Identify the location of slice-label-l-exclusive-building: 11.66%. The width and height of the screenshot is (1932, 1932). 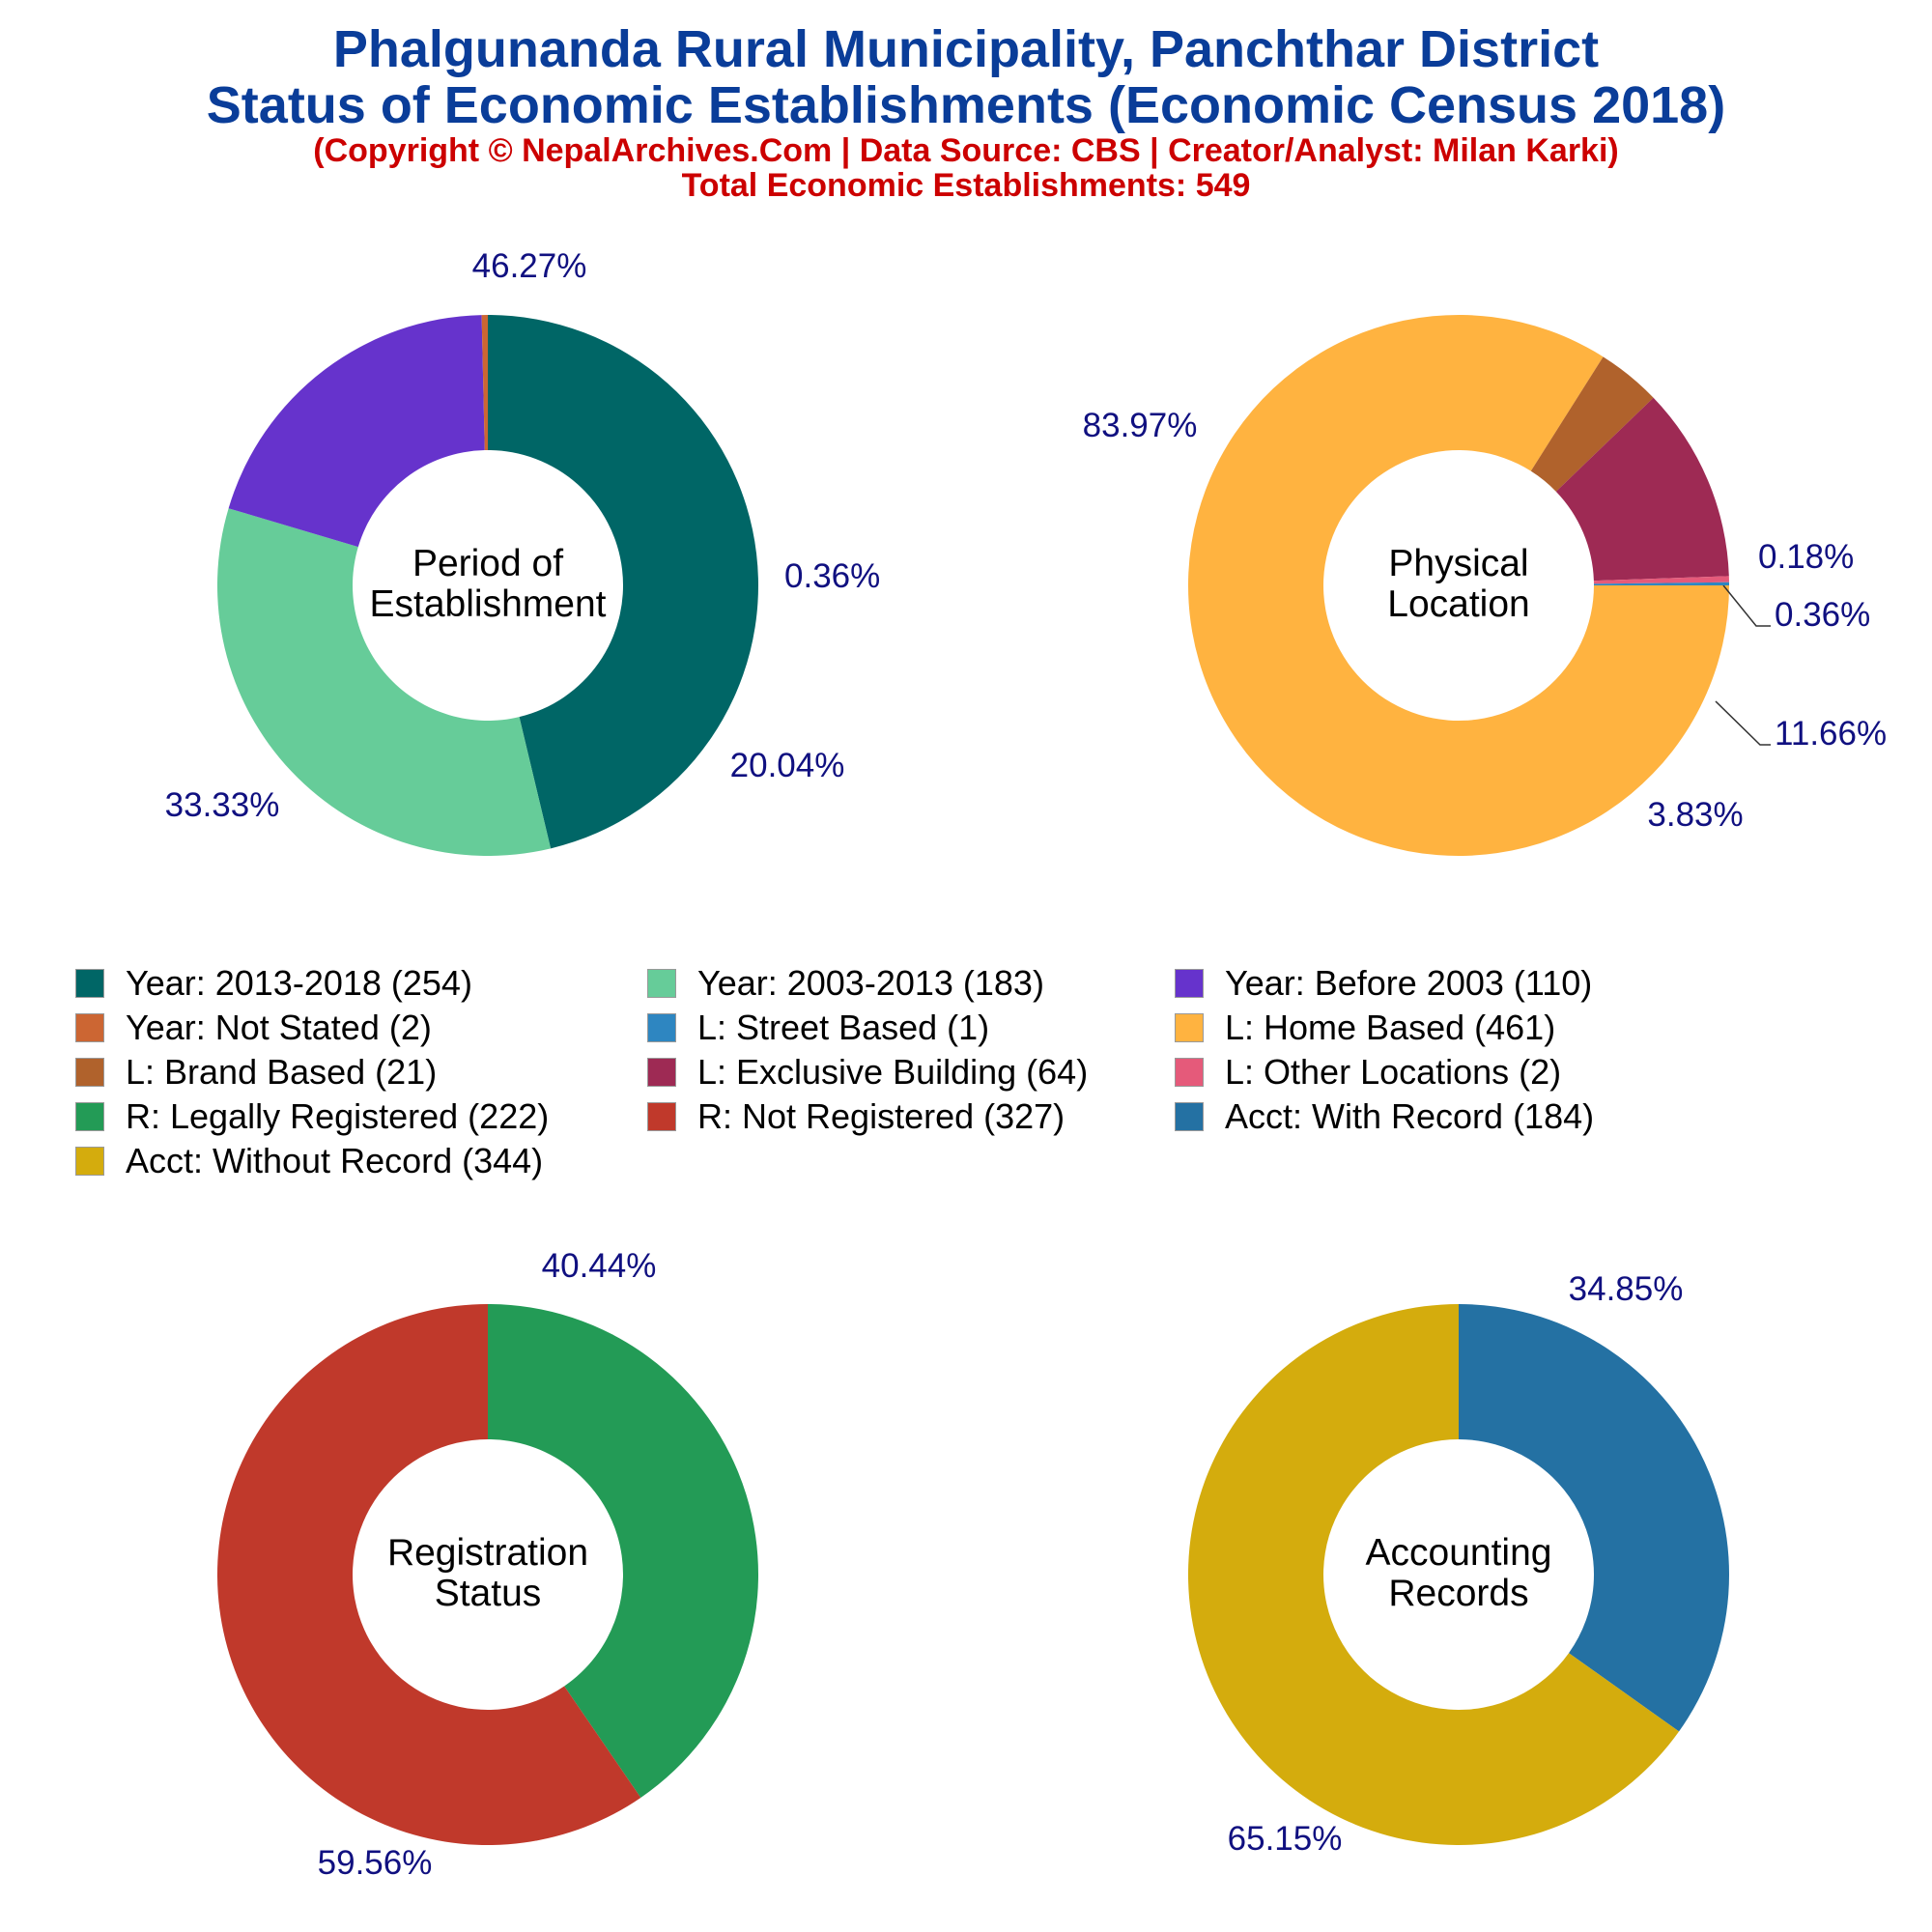
(1831, 734).